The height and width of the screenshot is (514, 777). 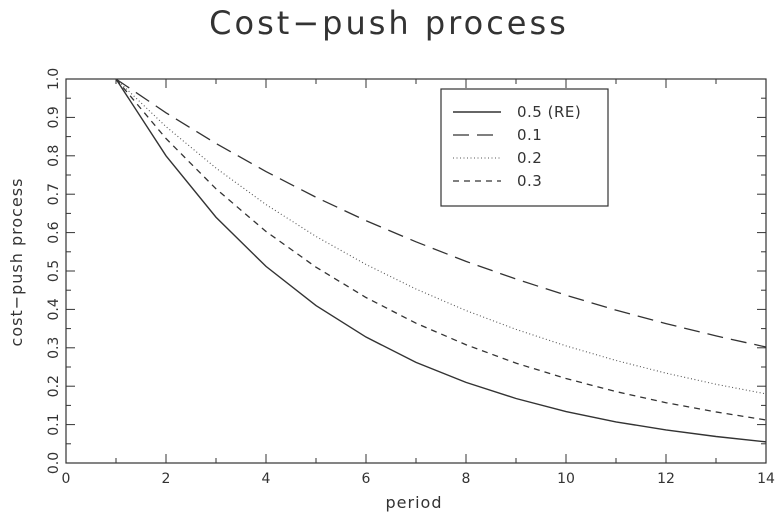 I want to click on x-tick-label: 10, so click(x=566, y=479).